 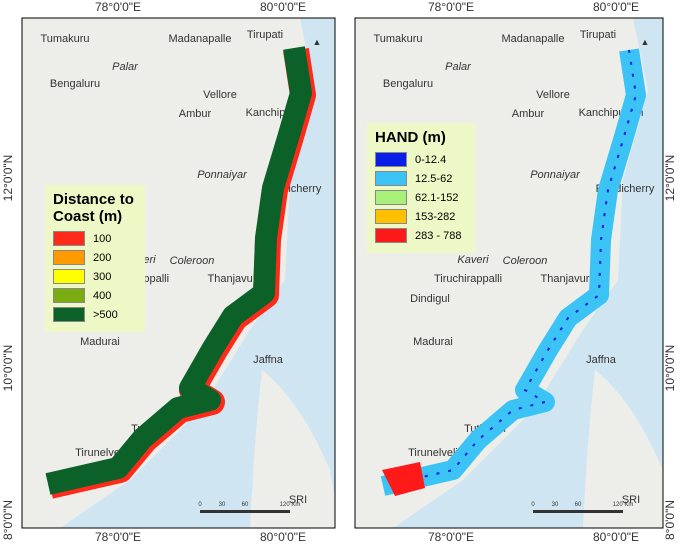 What do you see at coordinates (403, 479) in the screenshot?
I see `high-hand-zone` at bounding box center [403, 479].